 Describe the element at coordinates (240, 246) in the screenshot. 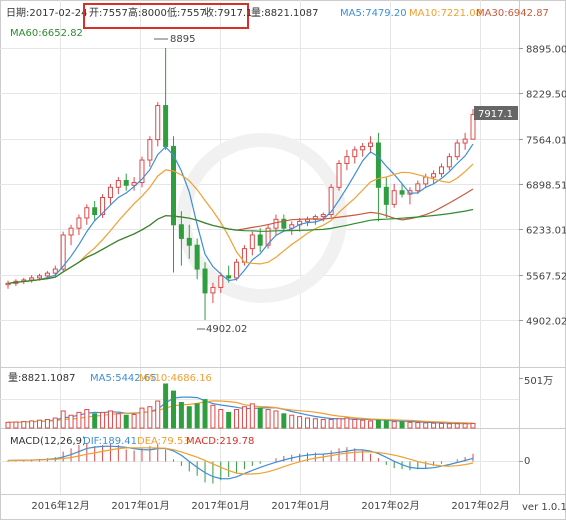

I see `ma60-line` at that location.